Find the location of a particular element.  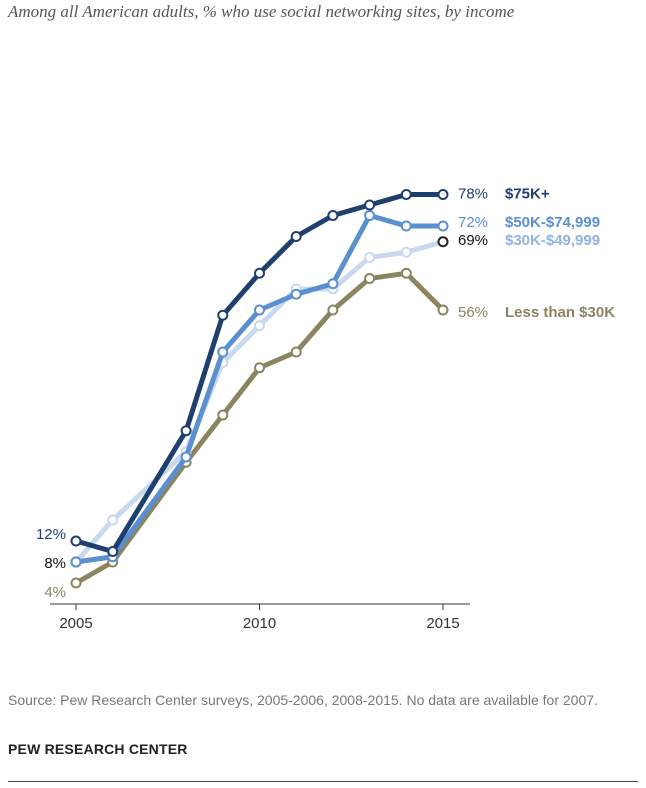

x-tick-label-2015: 2015 is located at coordinates (442, 623).